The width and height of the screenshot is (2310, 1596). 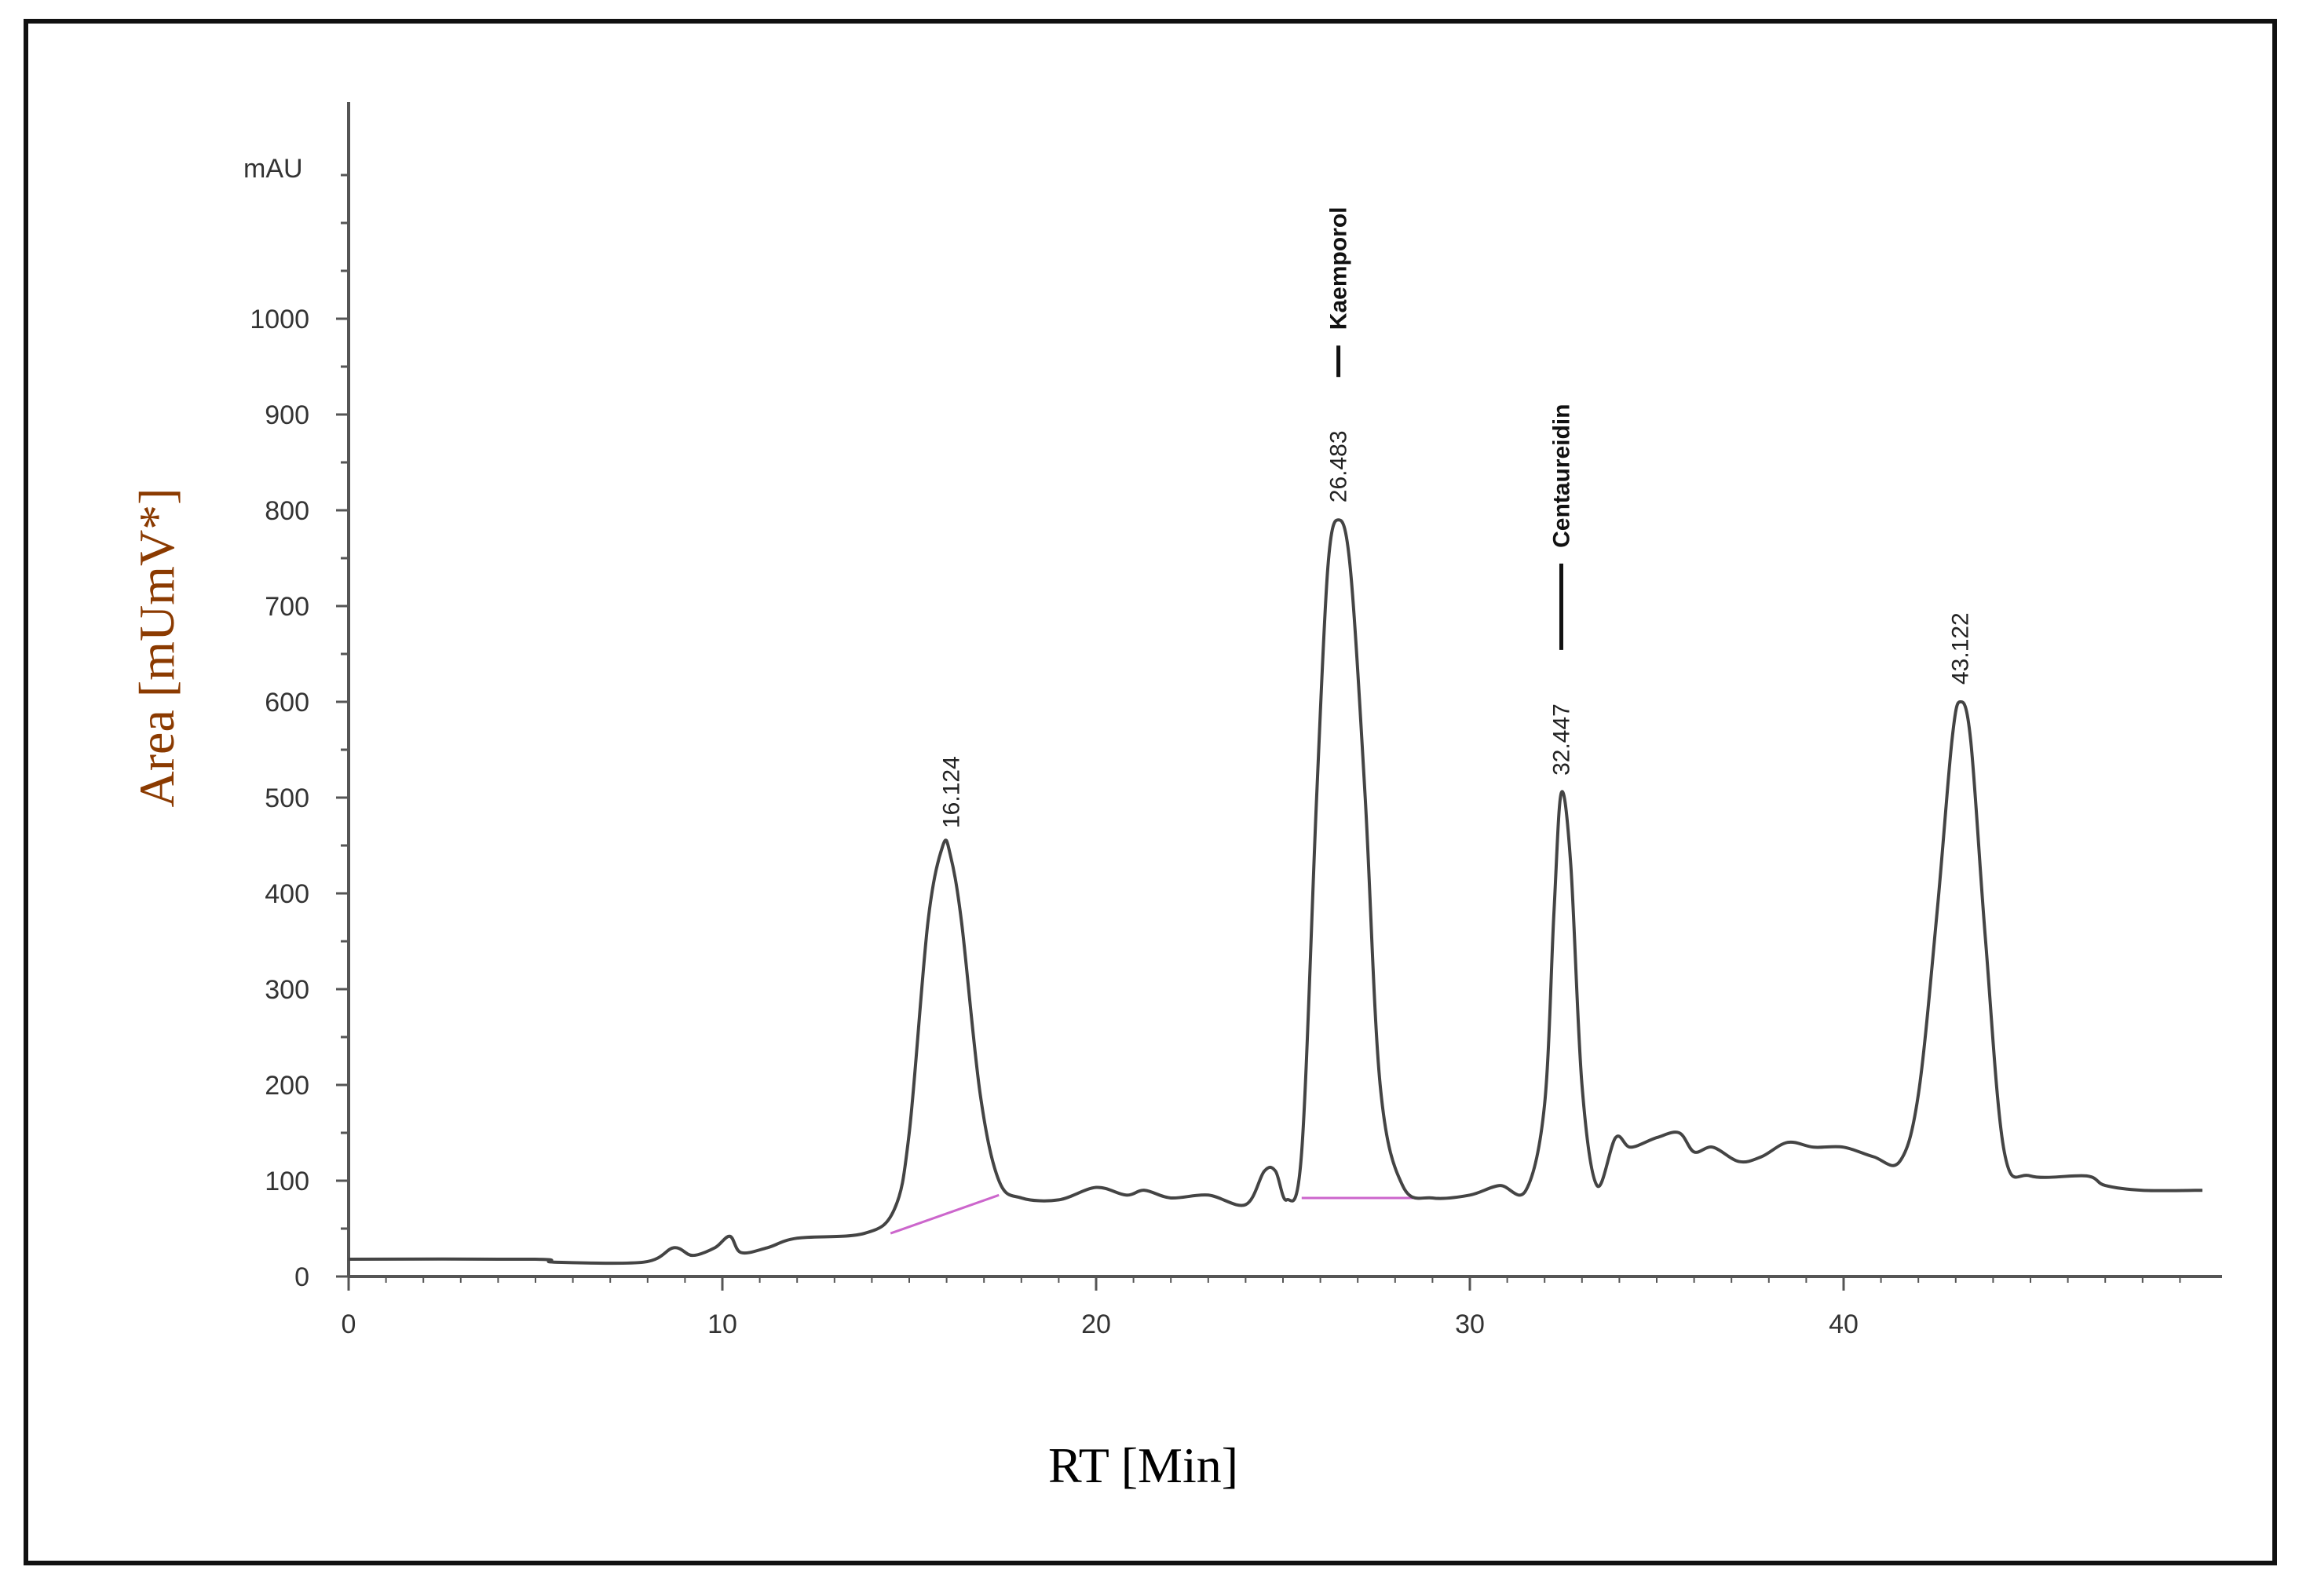 What do you see at coordinates (287, 894) in the screenshot?
I see `y-tick-label: 400` at bounding box center [287, 894].